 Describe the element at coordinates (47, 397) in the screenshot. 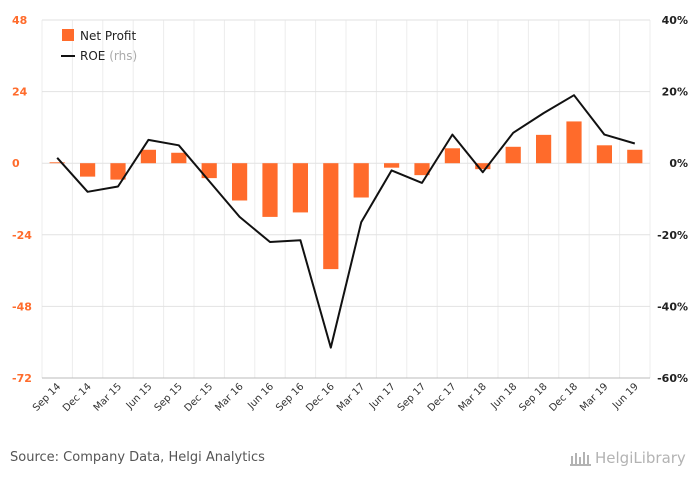

I see `x-tick-label: Sep 14` at that location.